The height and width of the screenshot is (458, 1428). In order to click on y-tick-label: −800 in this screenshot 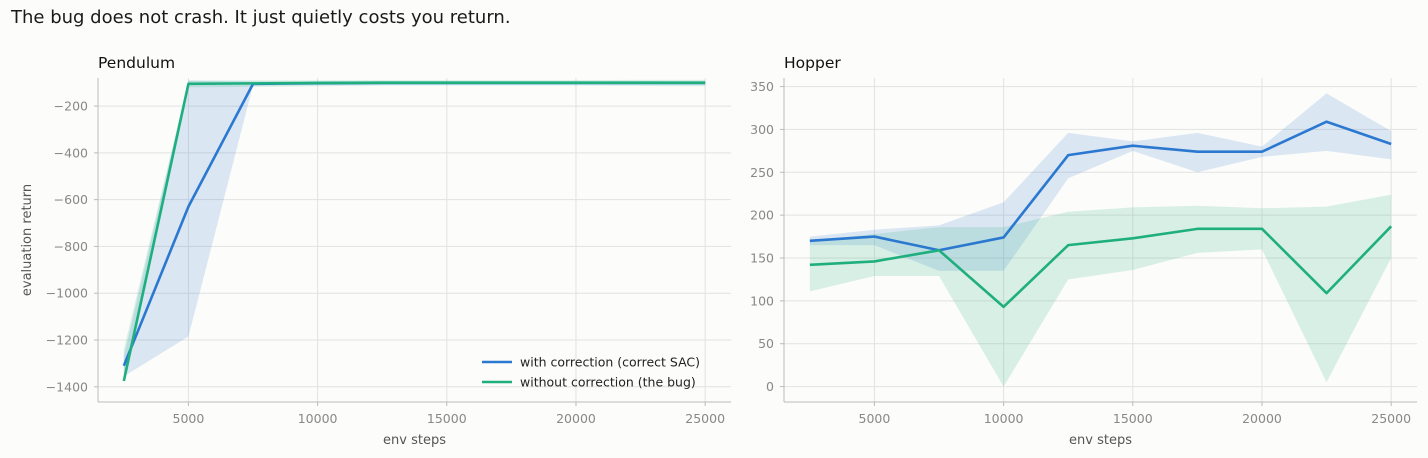, I will do `click(71, 246)`.